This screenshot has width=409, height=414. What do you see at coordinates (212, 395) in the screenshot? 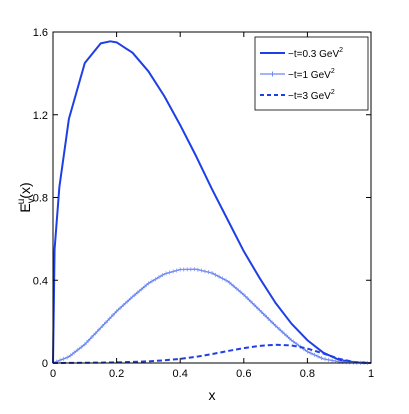
I see `x-axis-label: x` at bounding box center [212, 395].